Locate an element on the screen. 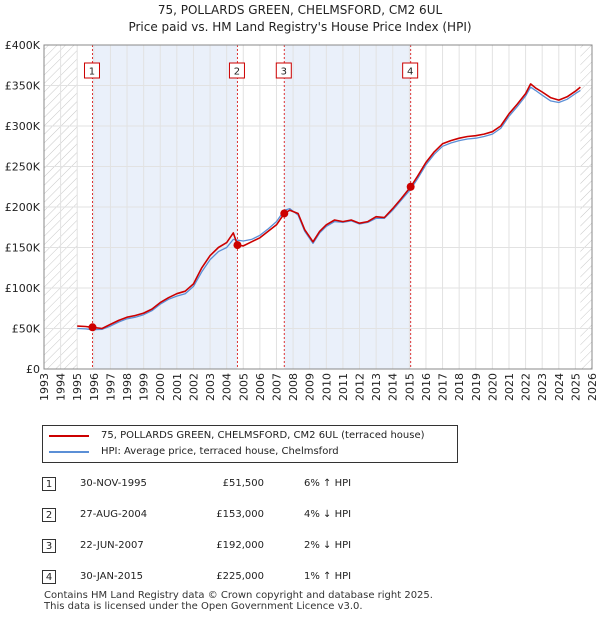  transaction-hpi: 4% ↓ HPI is located at coordinates (328, 514).